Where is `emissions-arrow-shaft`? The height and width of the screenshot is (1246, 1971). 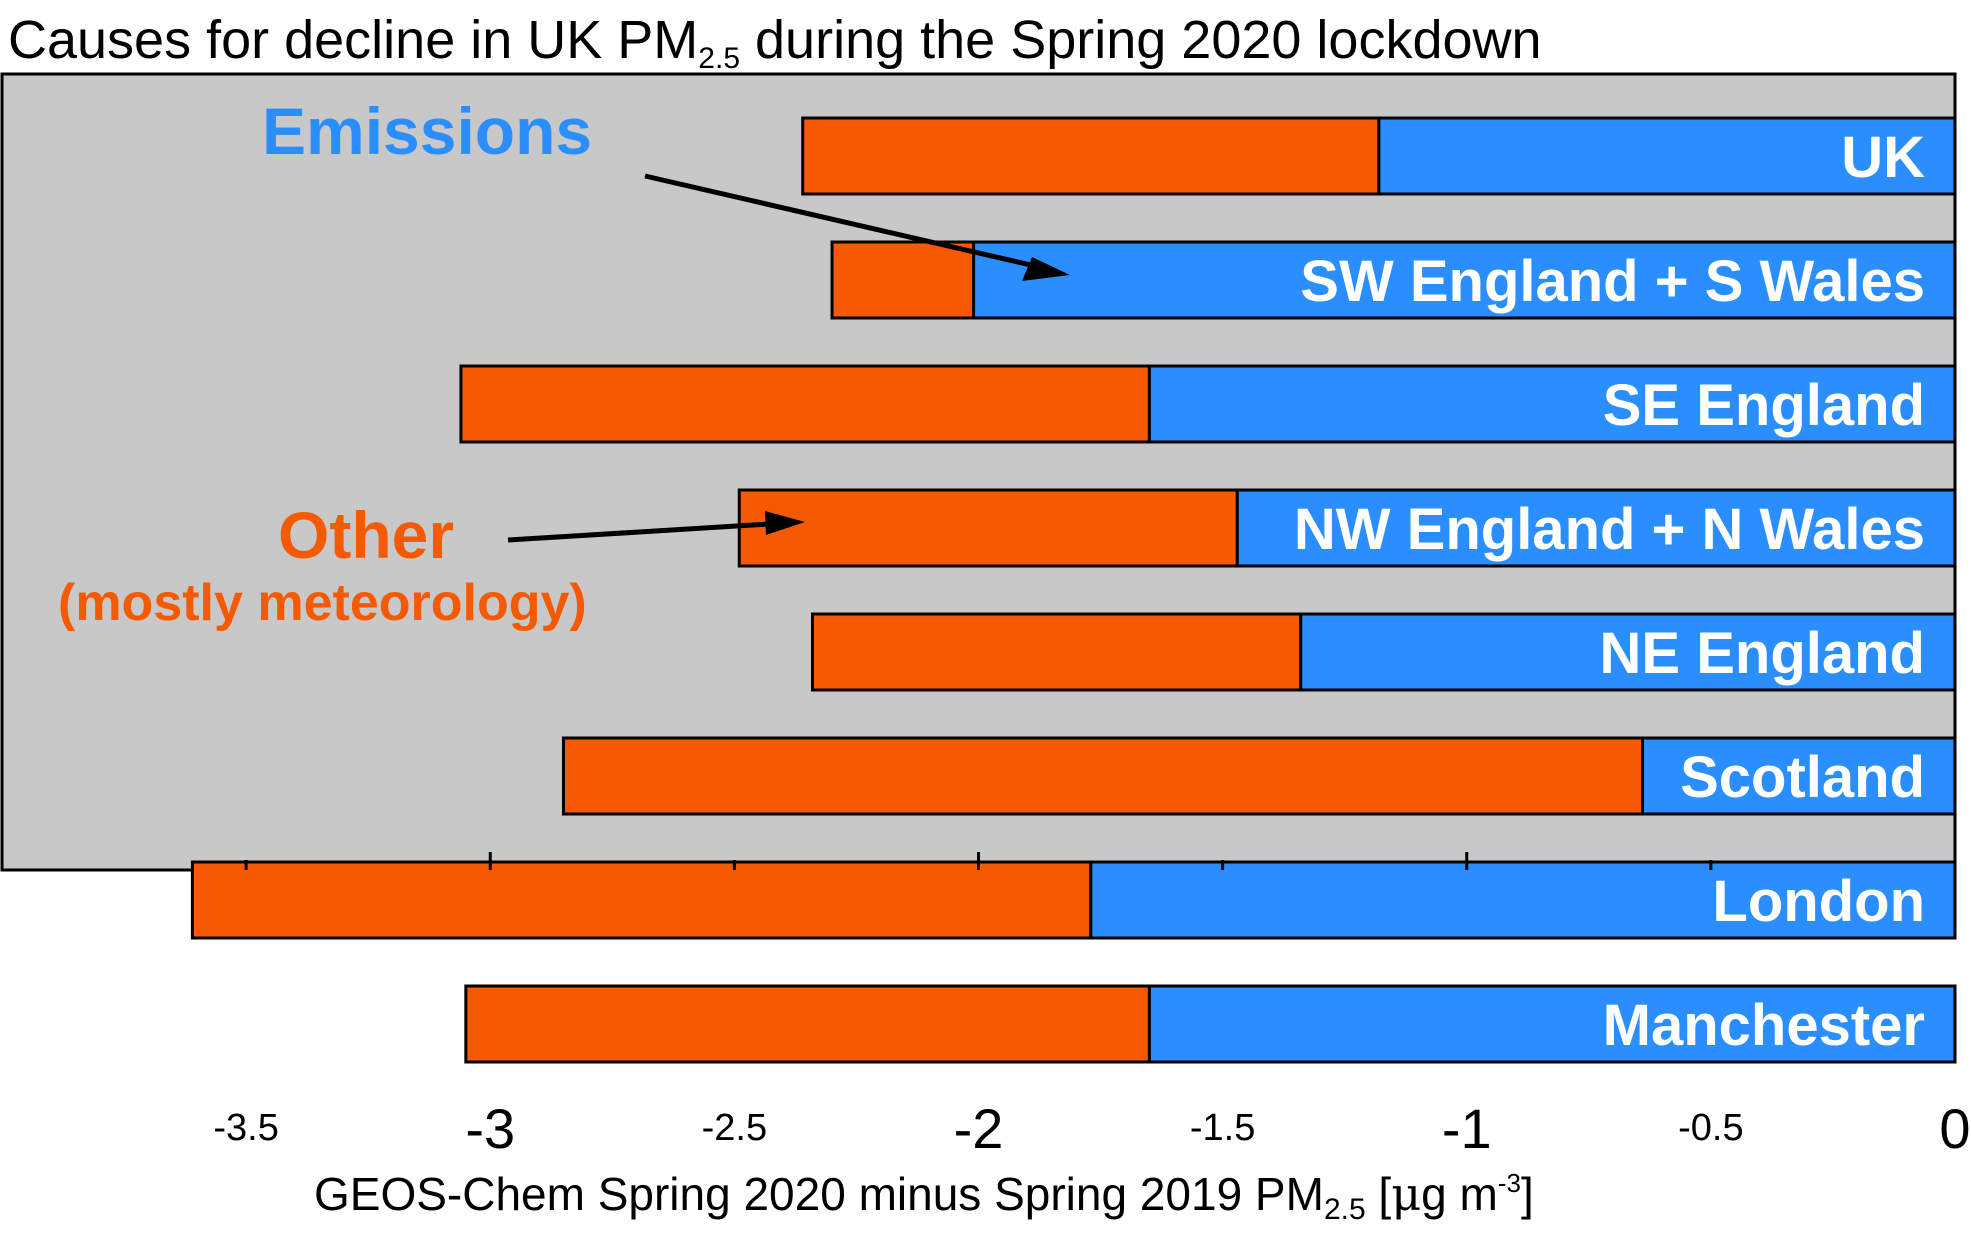
emissions-arrow-shaft is located at coordinates (840, 221).